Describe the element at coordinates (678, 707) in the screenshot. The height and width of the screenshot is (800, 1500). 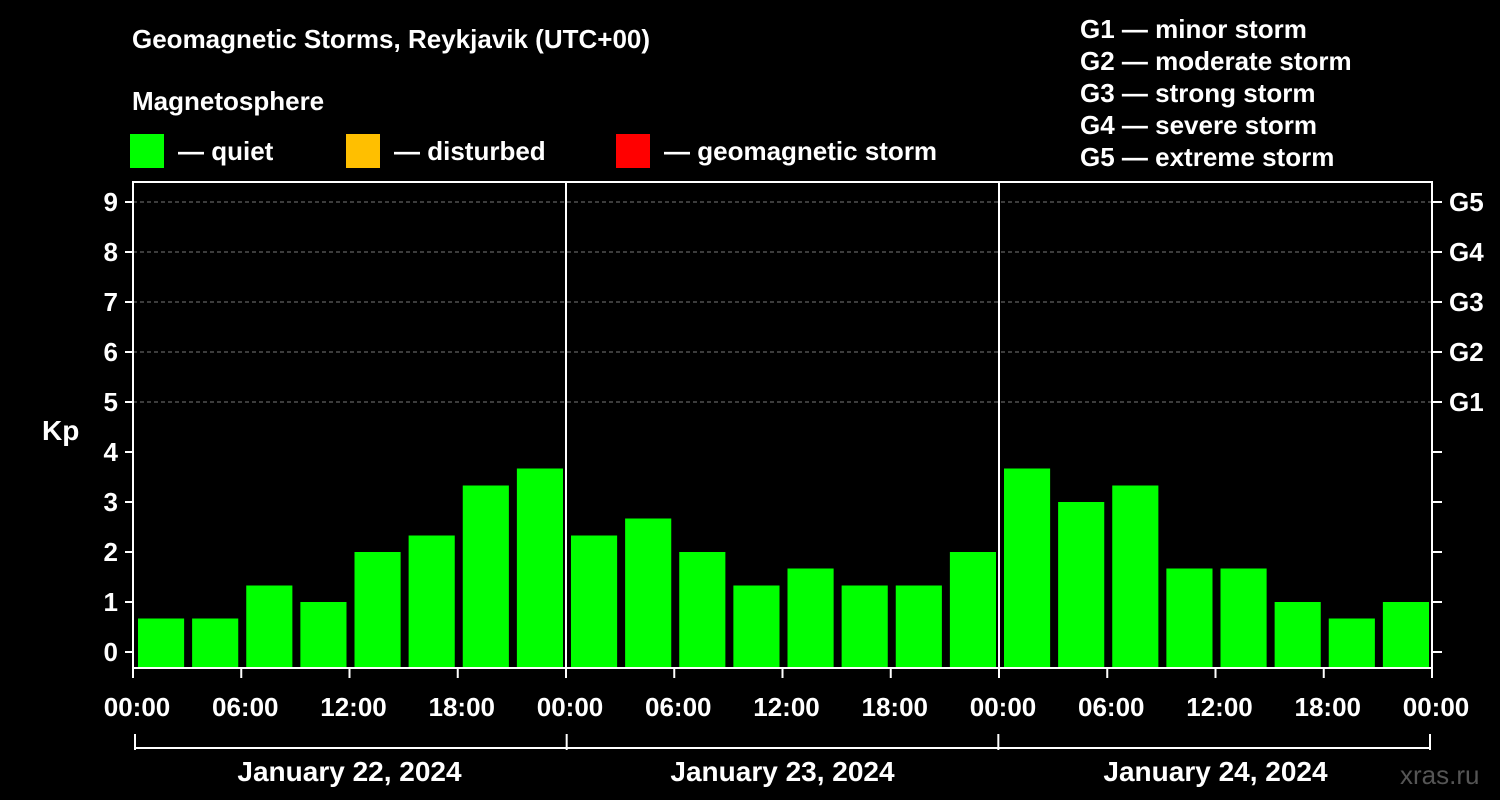
I see `x-tick-label-5: 06:00` at that location.